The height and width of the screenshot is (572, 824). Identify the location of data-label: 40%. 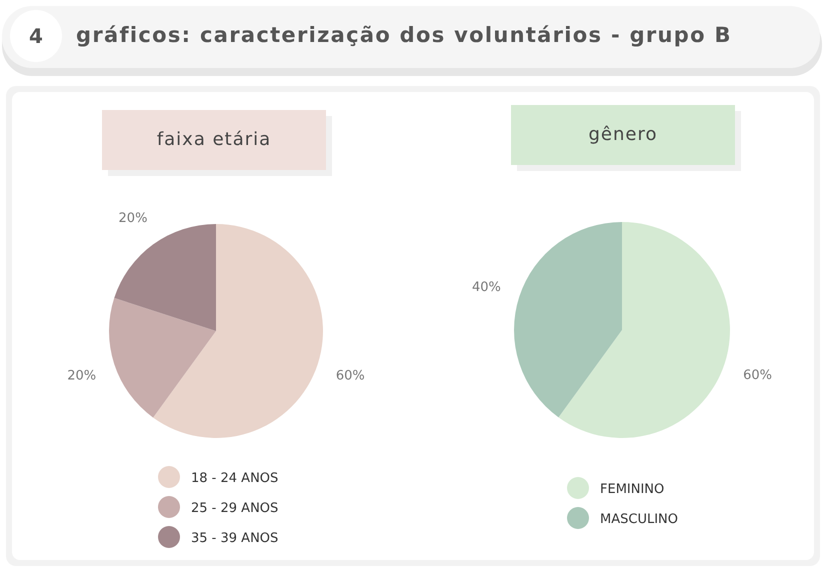
(486, 287).